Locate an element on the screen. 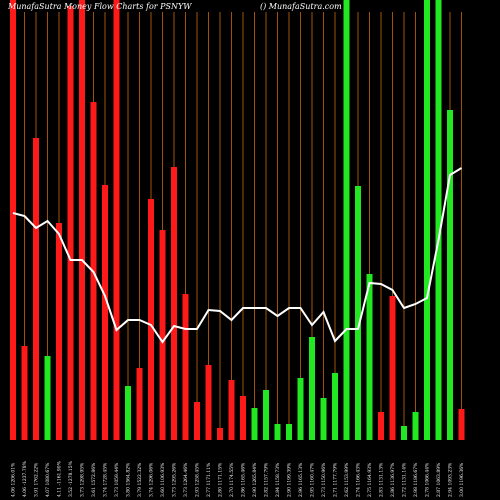 This screenshot has height=500, width=500. x-tick-label: 2.62 1153.99% is located at coordinates (347, 479).